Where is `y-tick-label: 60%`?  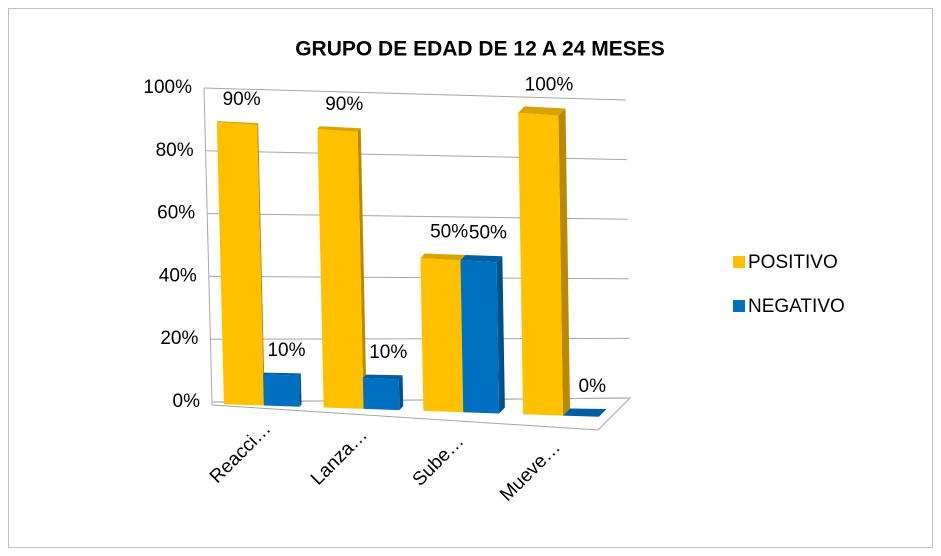 y-tick-label: 60% is located at coordinates (176, 213).